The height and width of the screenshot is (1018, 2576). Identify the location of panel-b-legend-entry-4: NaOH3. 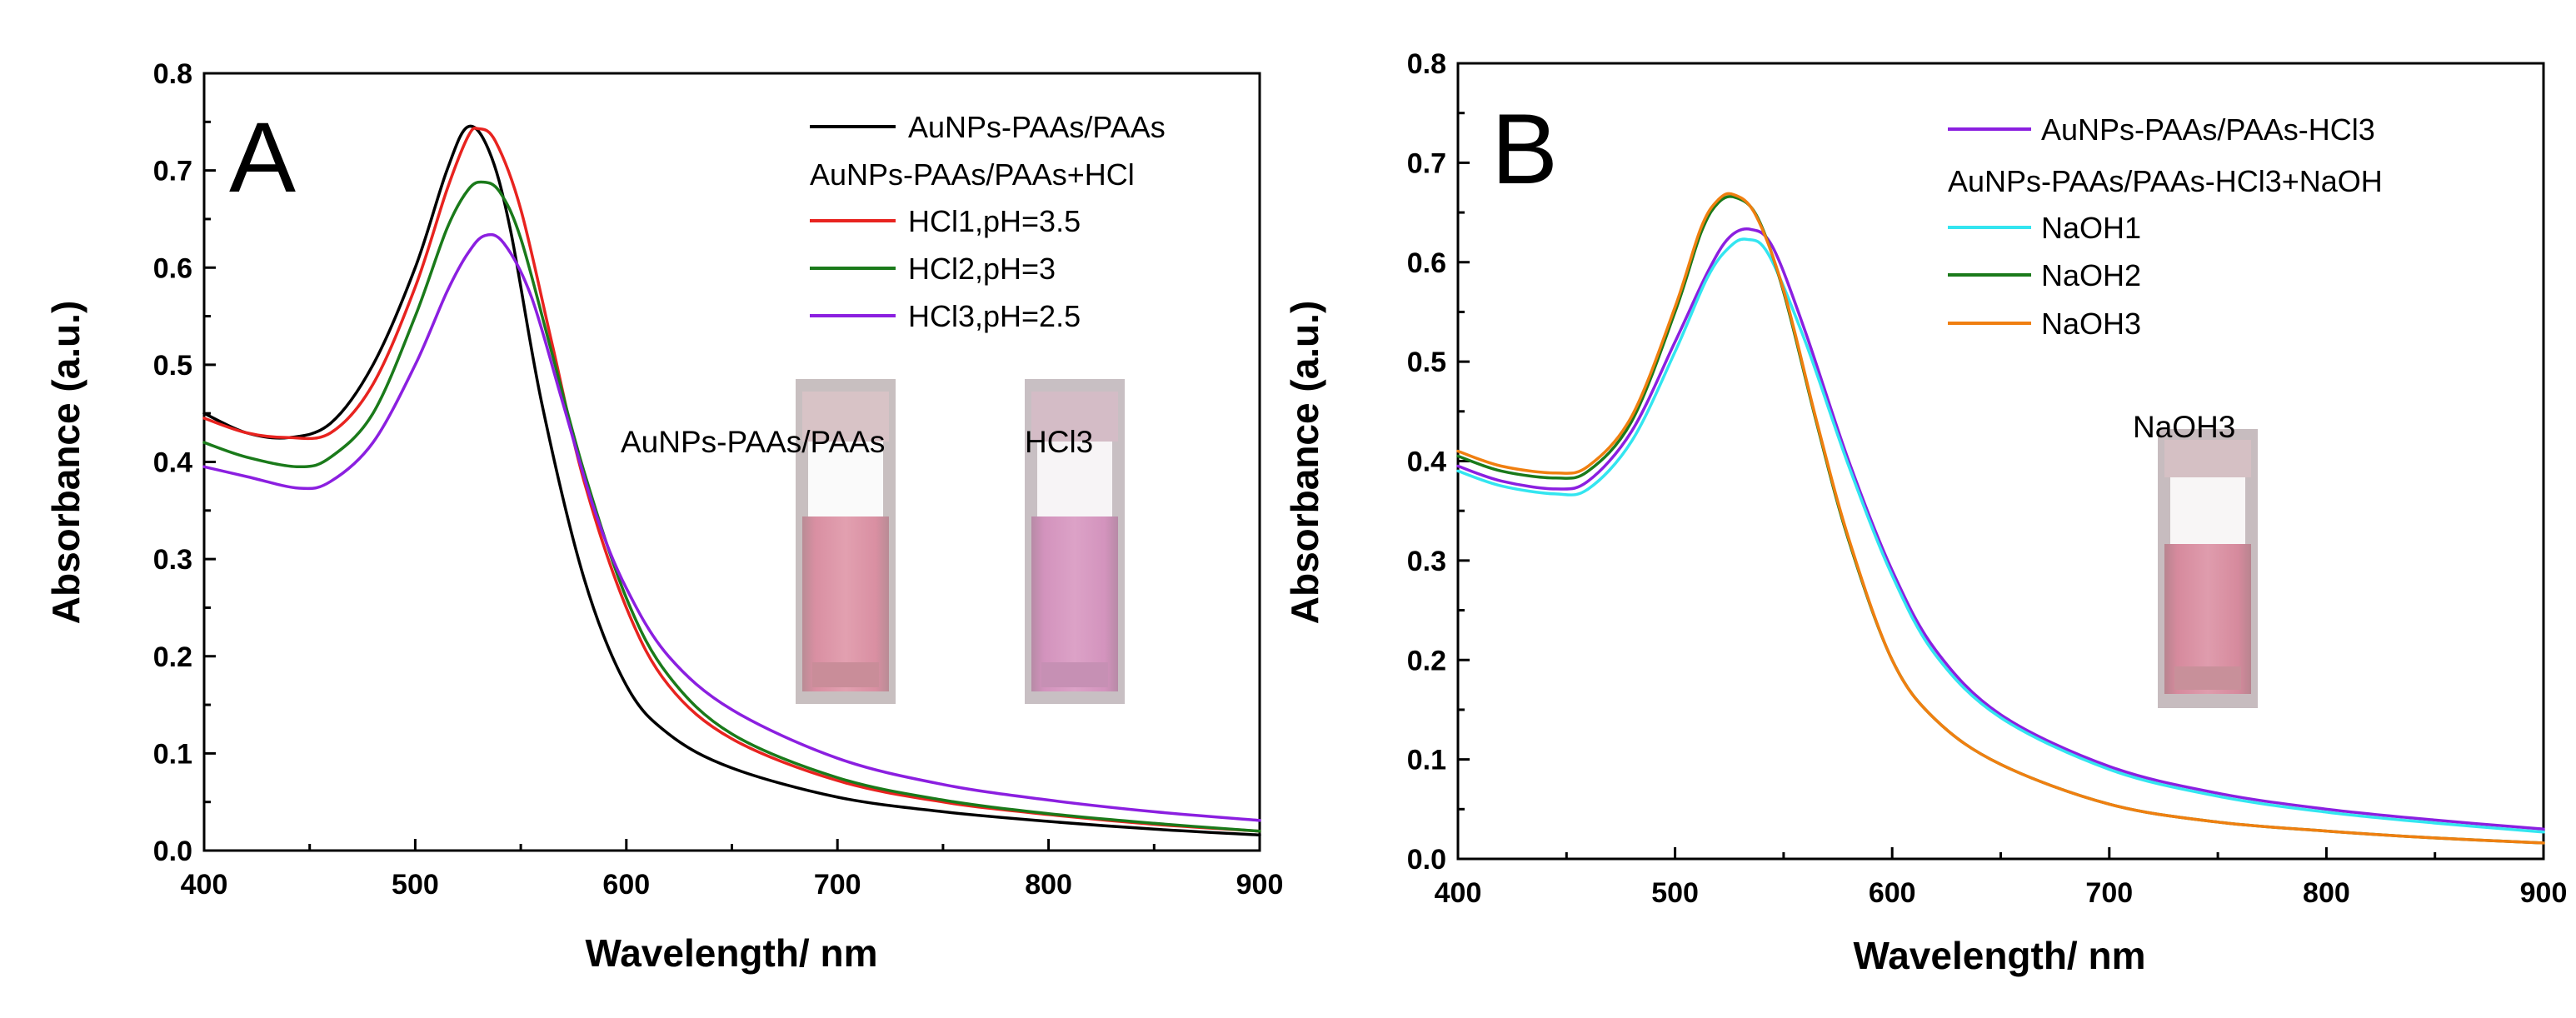
(2091, 324).